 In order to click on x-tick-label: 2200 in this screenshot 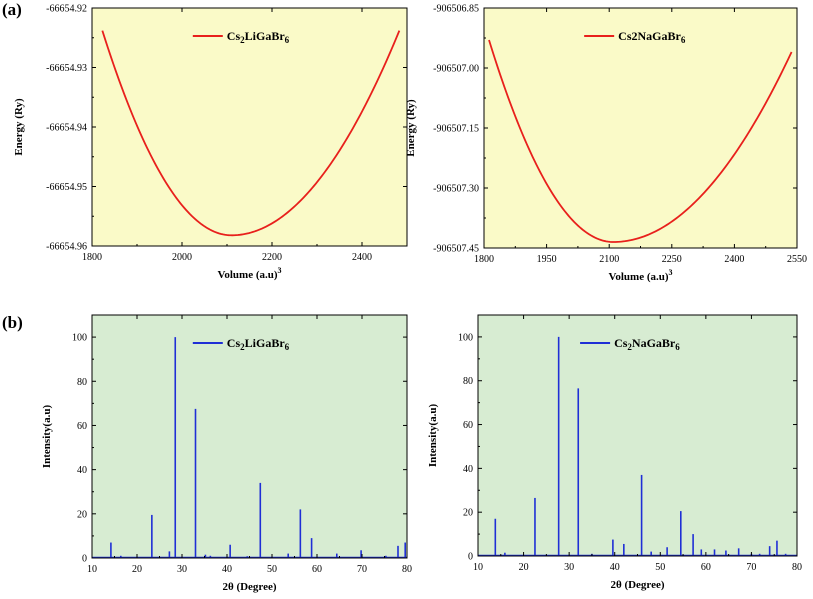, I will do `click(272, 257)`.